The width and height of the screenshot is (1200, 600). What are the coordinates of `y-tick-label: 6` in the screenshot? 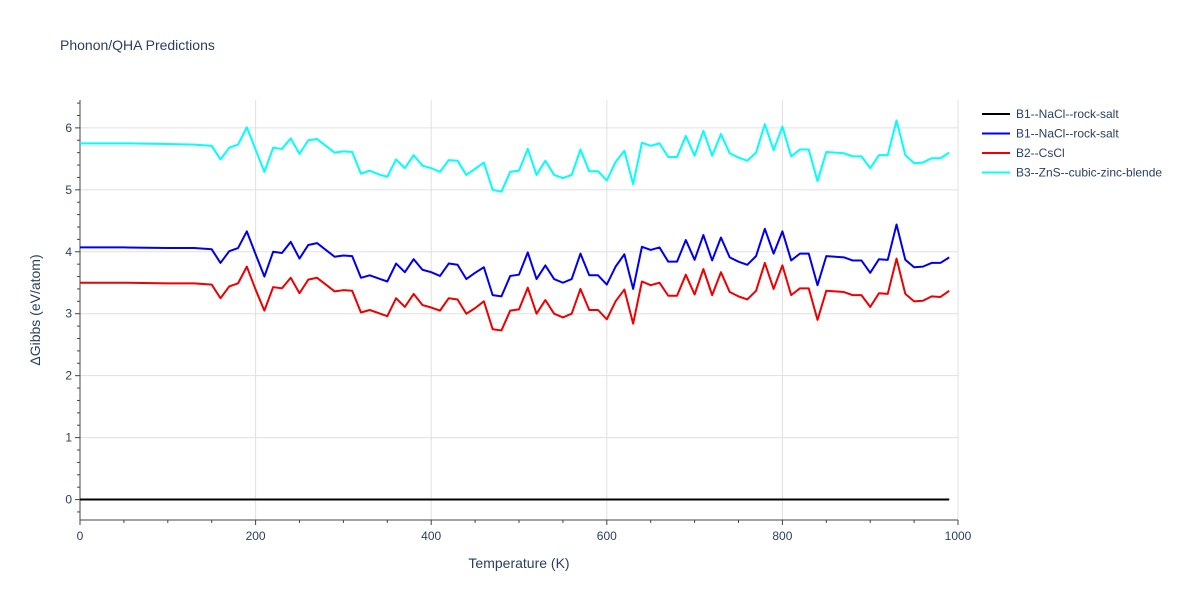 It's located at (68, 128).